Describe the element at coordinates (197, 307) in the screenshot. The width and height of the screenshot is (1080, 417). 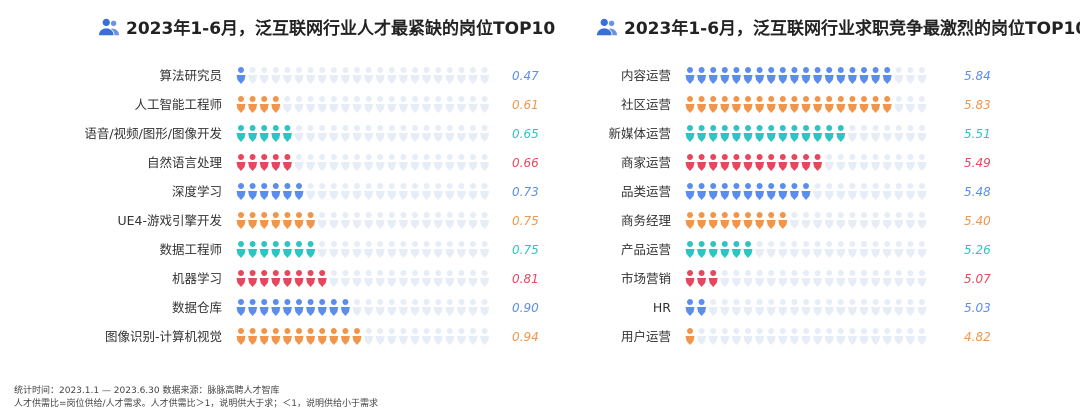
I see `category-label: 数据仓库` at that location.